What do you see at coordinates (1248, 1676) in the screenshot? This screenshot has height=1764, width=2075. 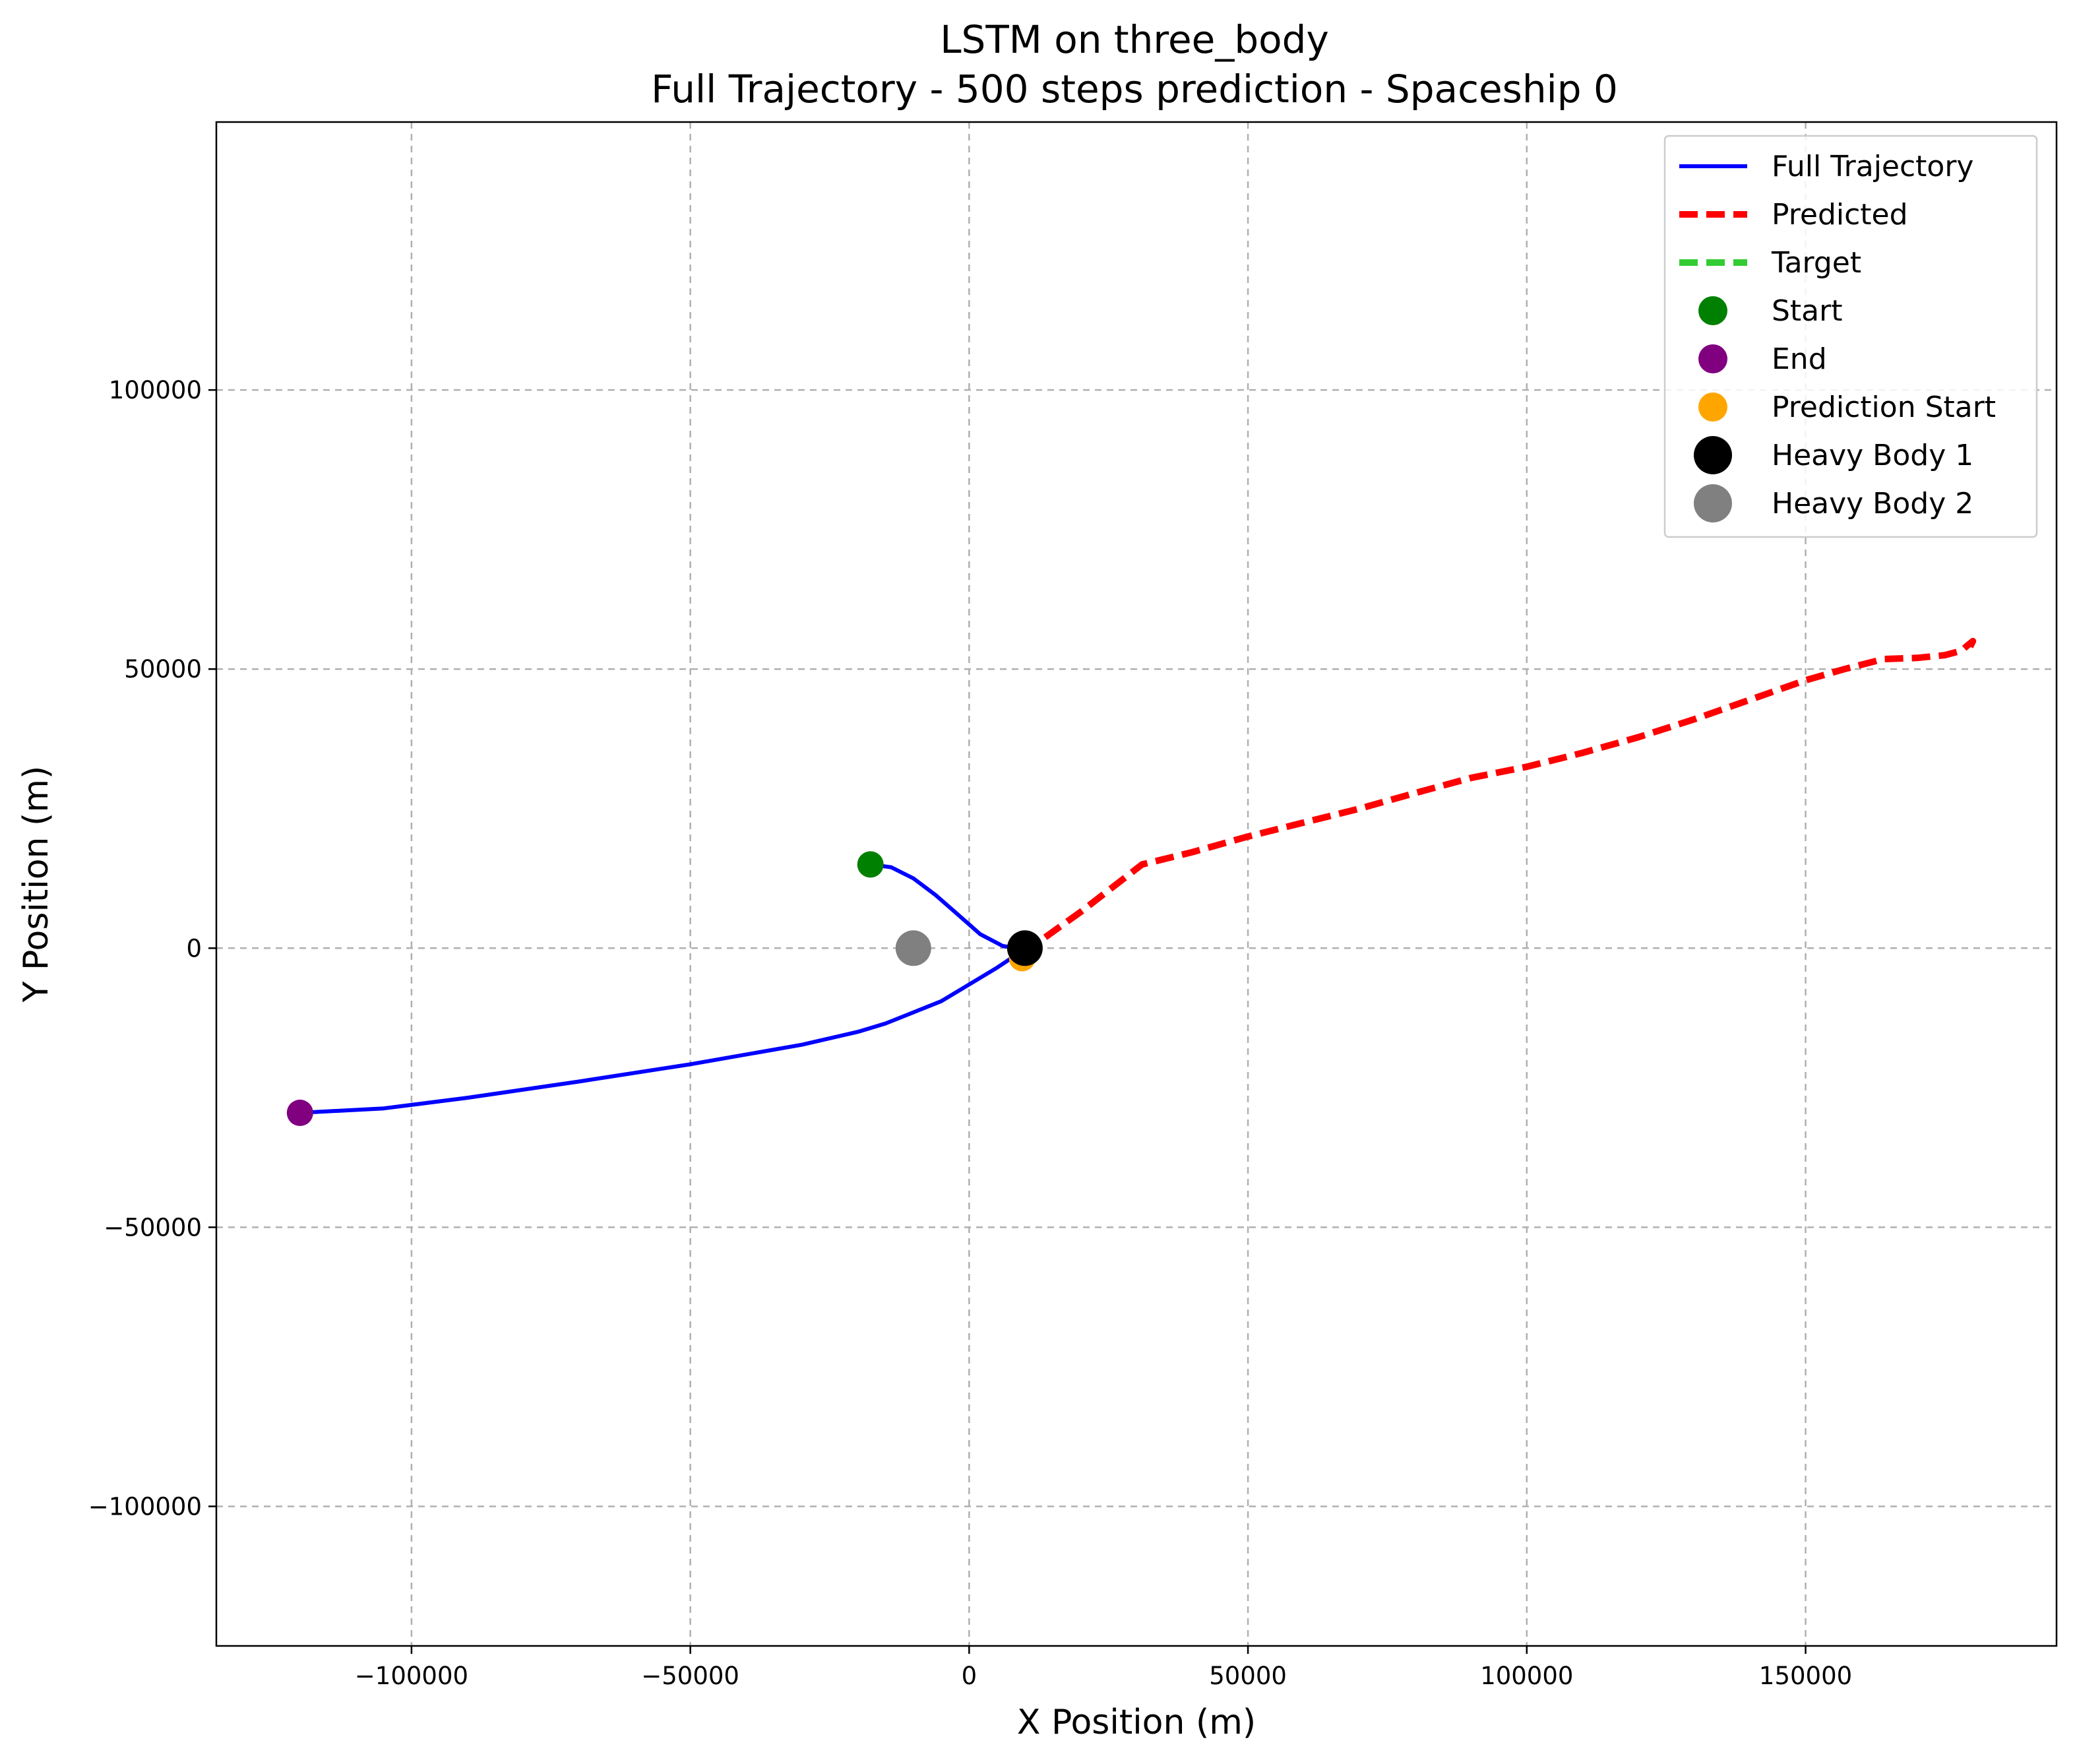 I see `x-tick-label: 50000` at bounding box center [1248, 1676].